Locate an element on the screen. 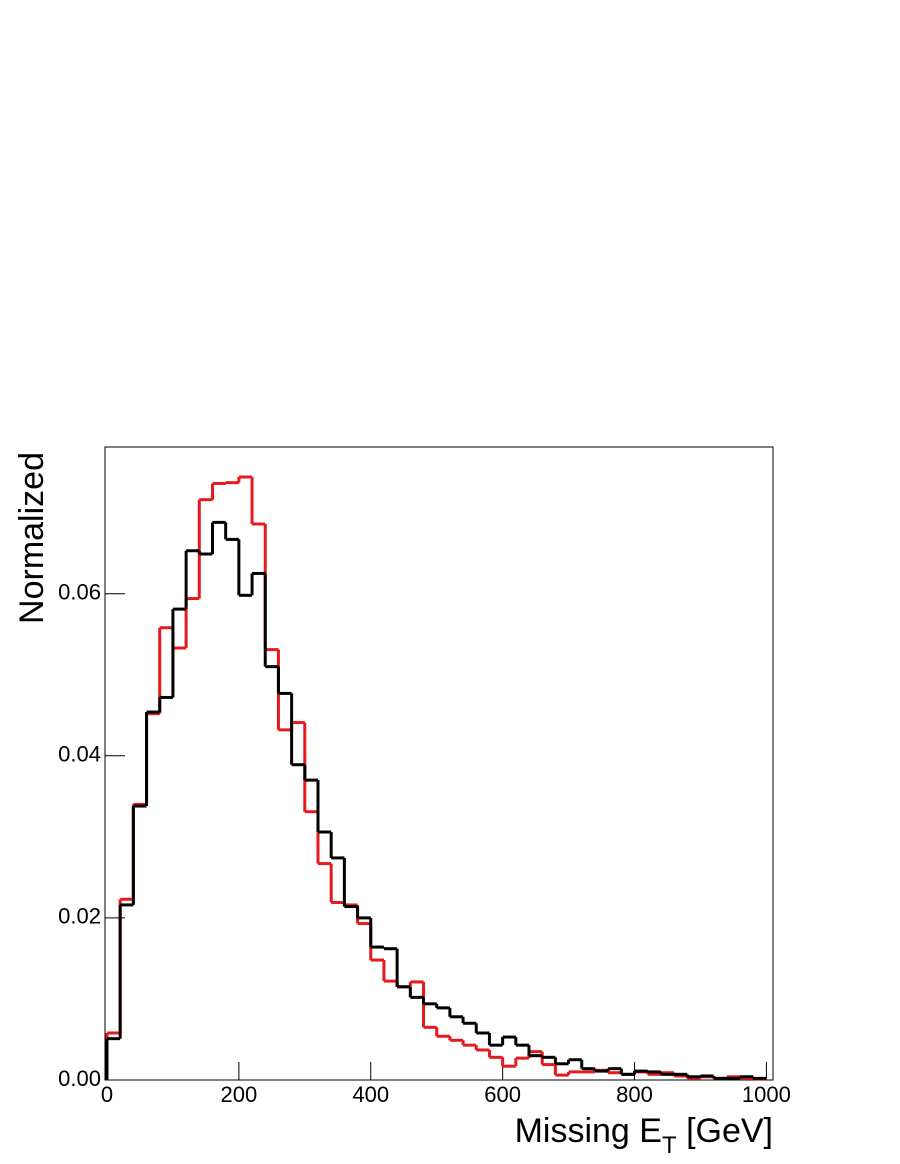  y-tick-label: 0.00 is located at coordinates (79, 1078).